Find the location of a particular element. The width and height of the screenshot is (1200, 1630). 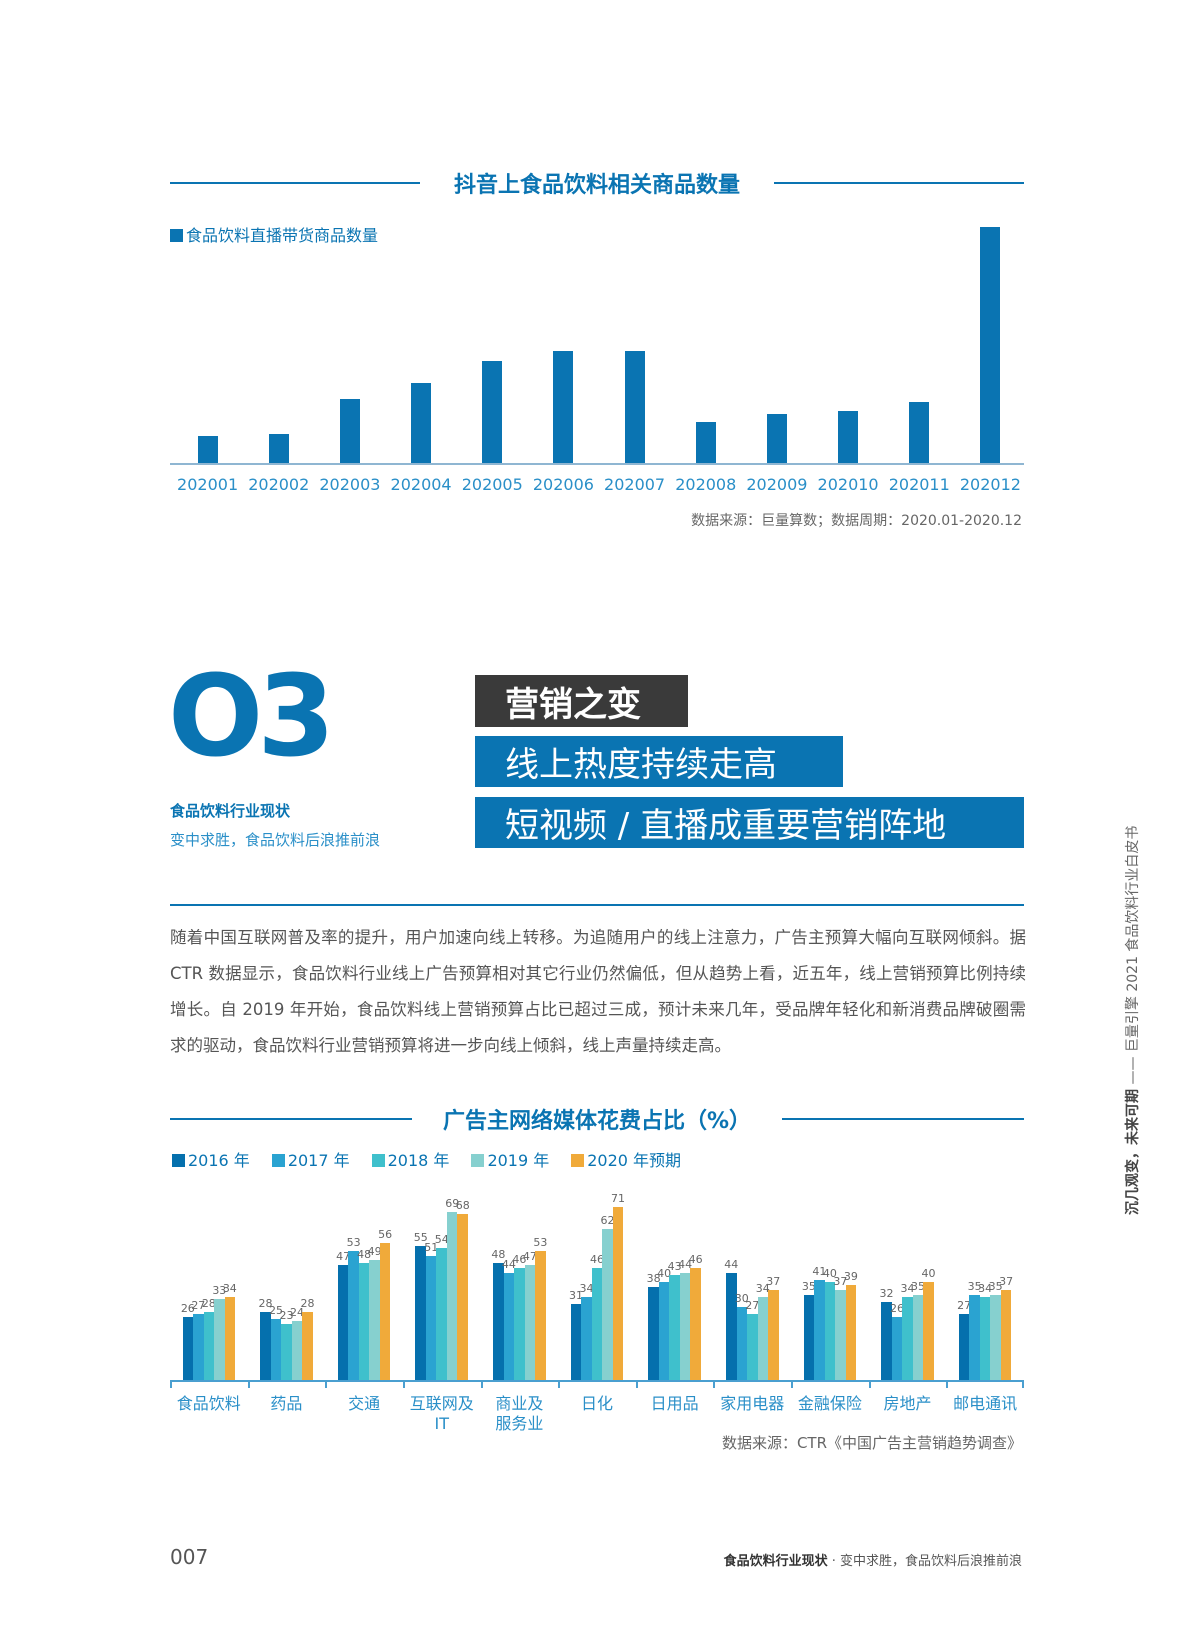

section-tag: 营销之变 is located at coordinates (581, 701).